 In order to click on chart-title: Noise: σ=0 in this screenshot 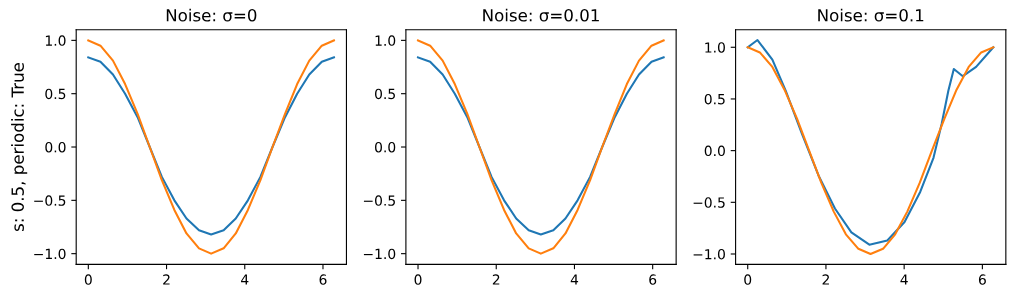, I will do `click(211, 15)`.